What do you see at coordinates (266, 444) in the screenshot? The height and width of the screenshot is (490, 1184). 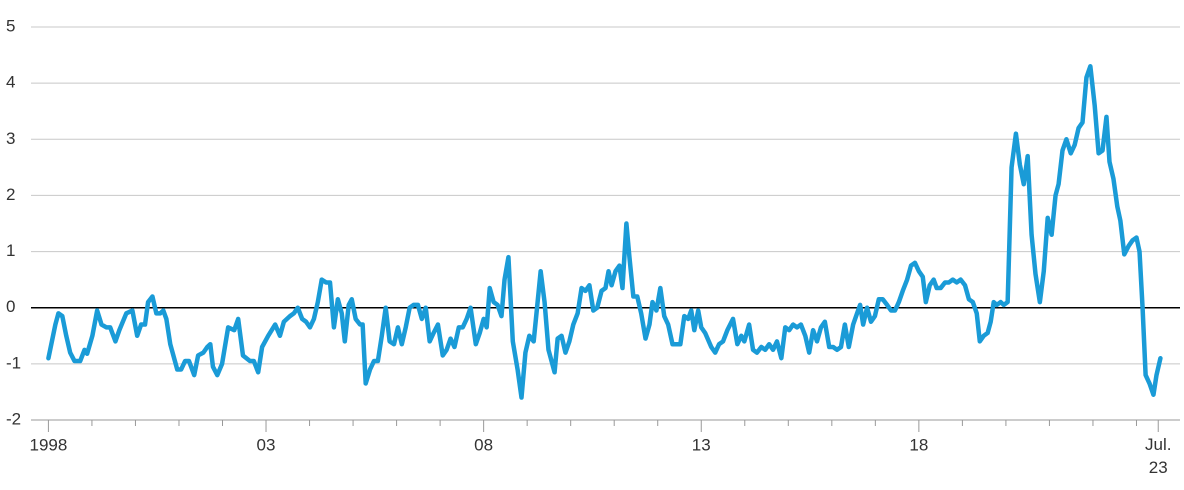 I see `x-tick-label: 03` at bounding box center [266, 444].